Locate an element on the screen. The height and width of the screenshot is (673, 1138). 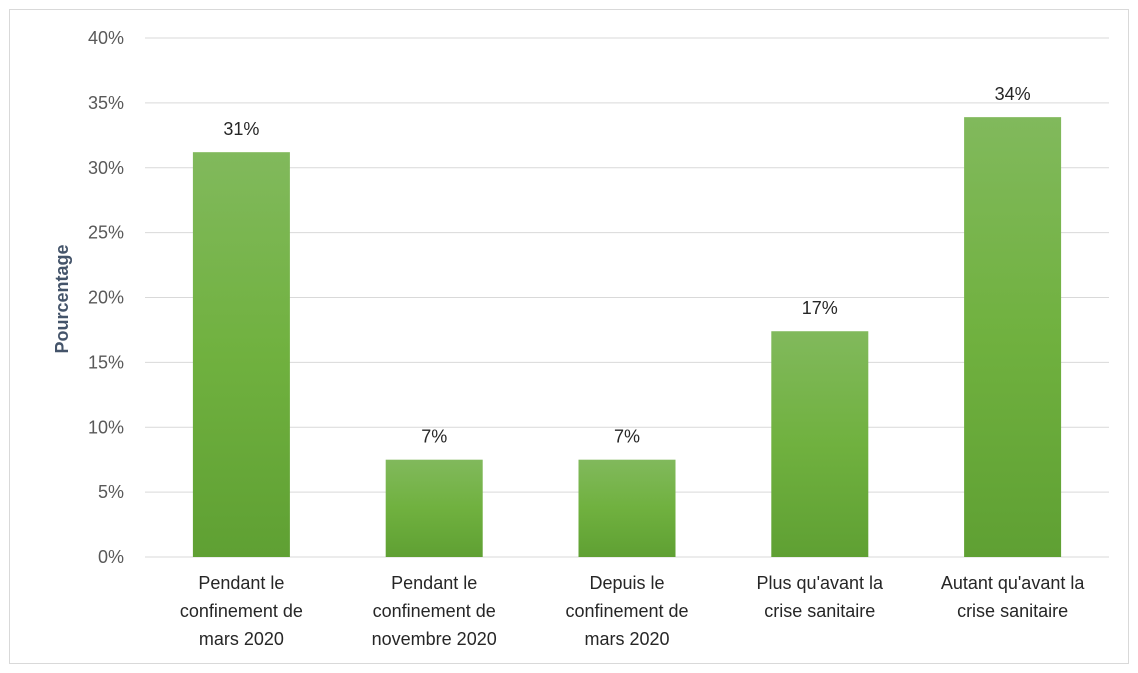
y-tick-label: 10% is located at coordinates (106, 427).